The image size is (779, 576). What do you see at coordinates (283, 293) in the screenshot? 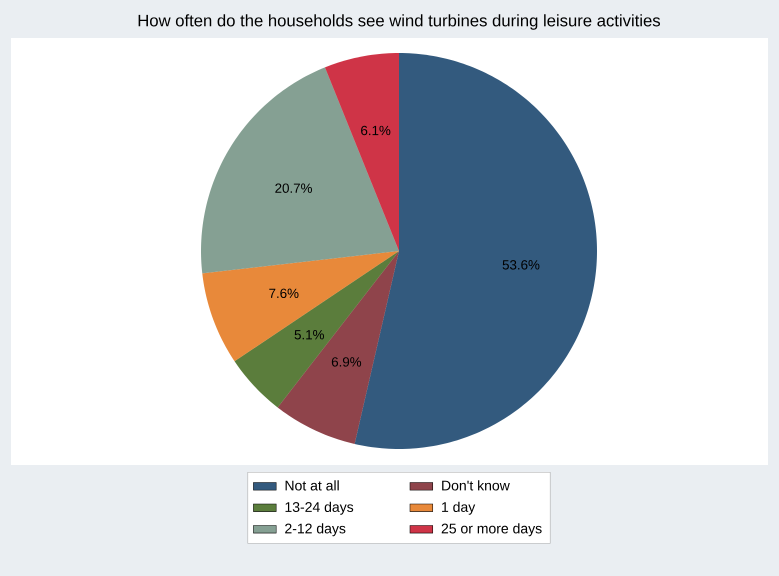
I see `data-label: 7.6%` at bounding box center [283, 293].